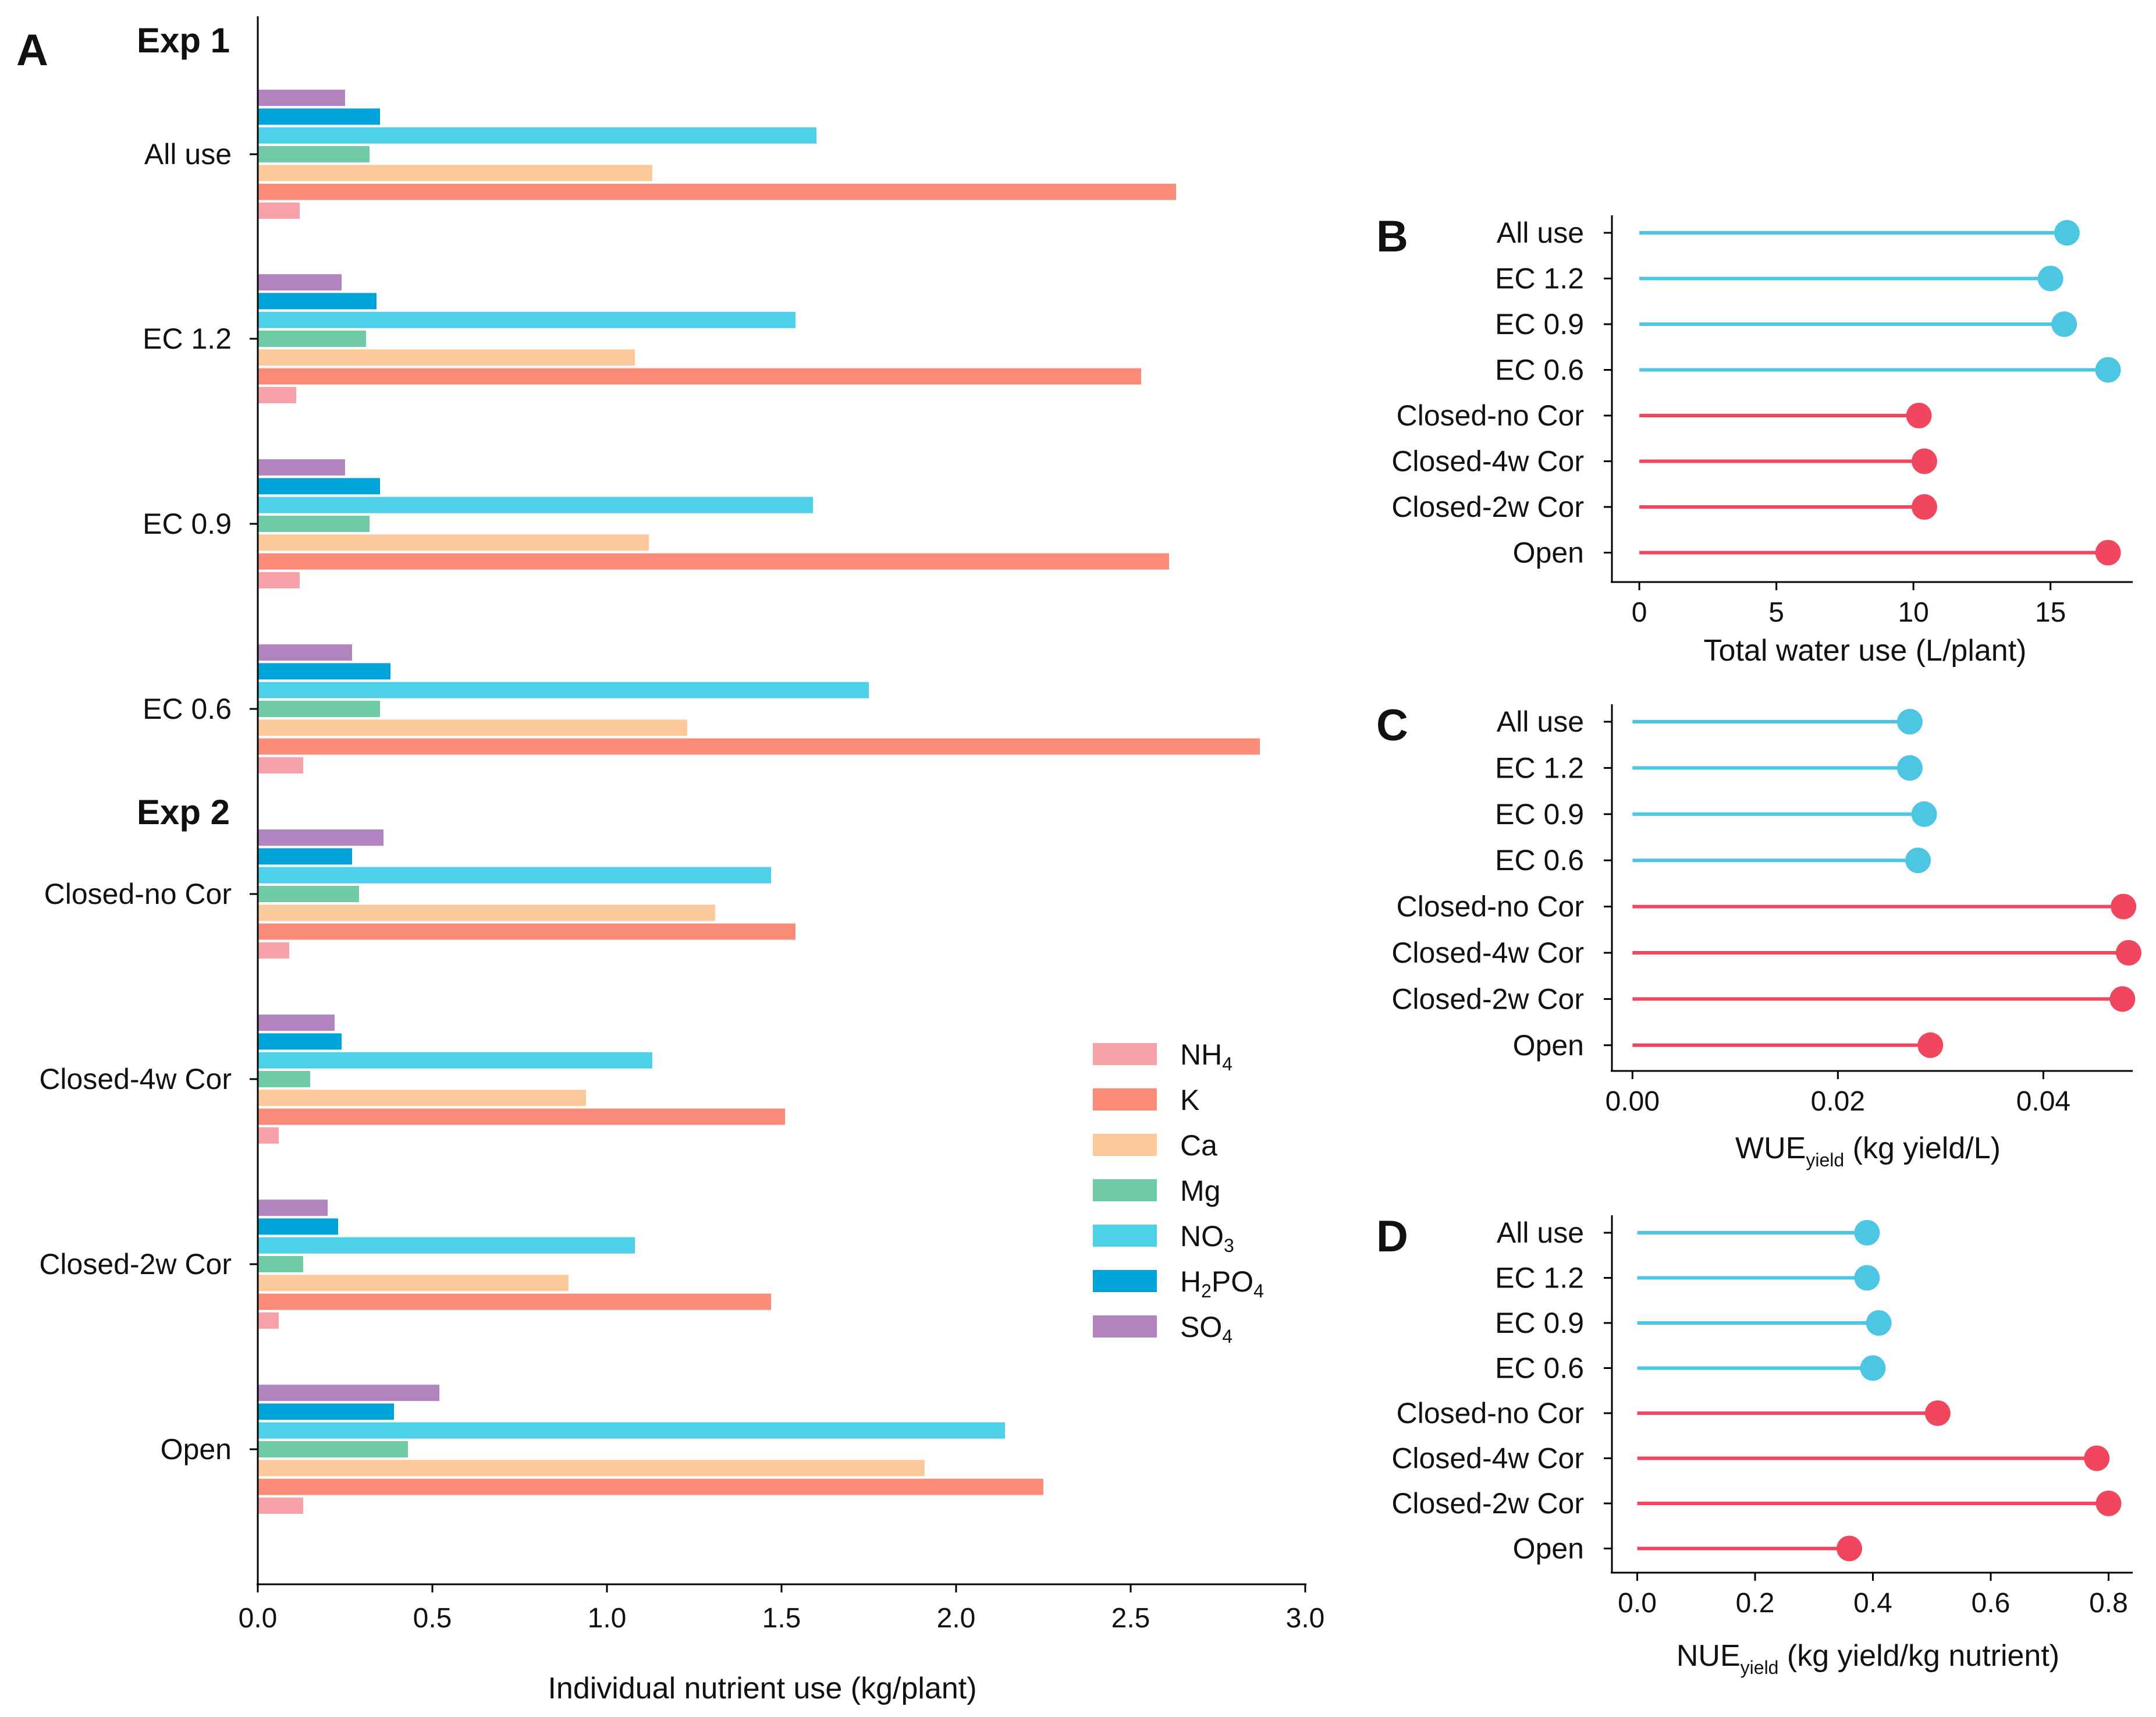 The image size is (2156, 1717). What do you see at coordinates (1125, 1281) in the screenshot?
I see `legend-swatch-h2po4` at bounding box center [1125, 1281].